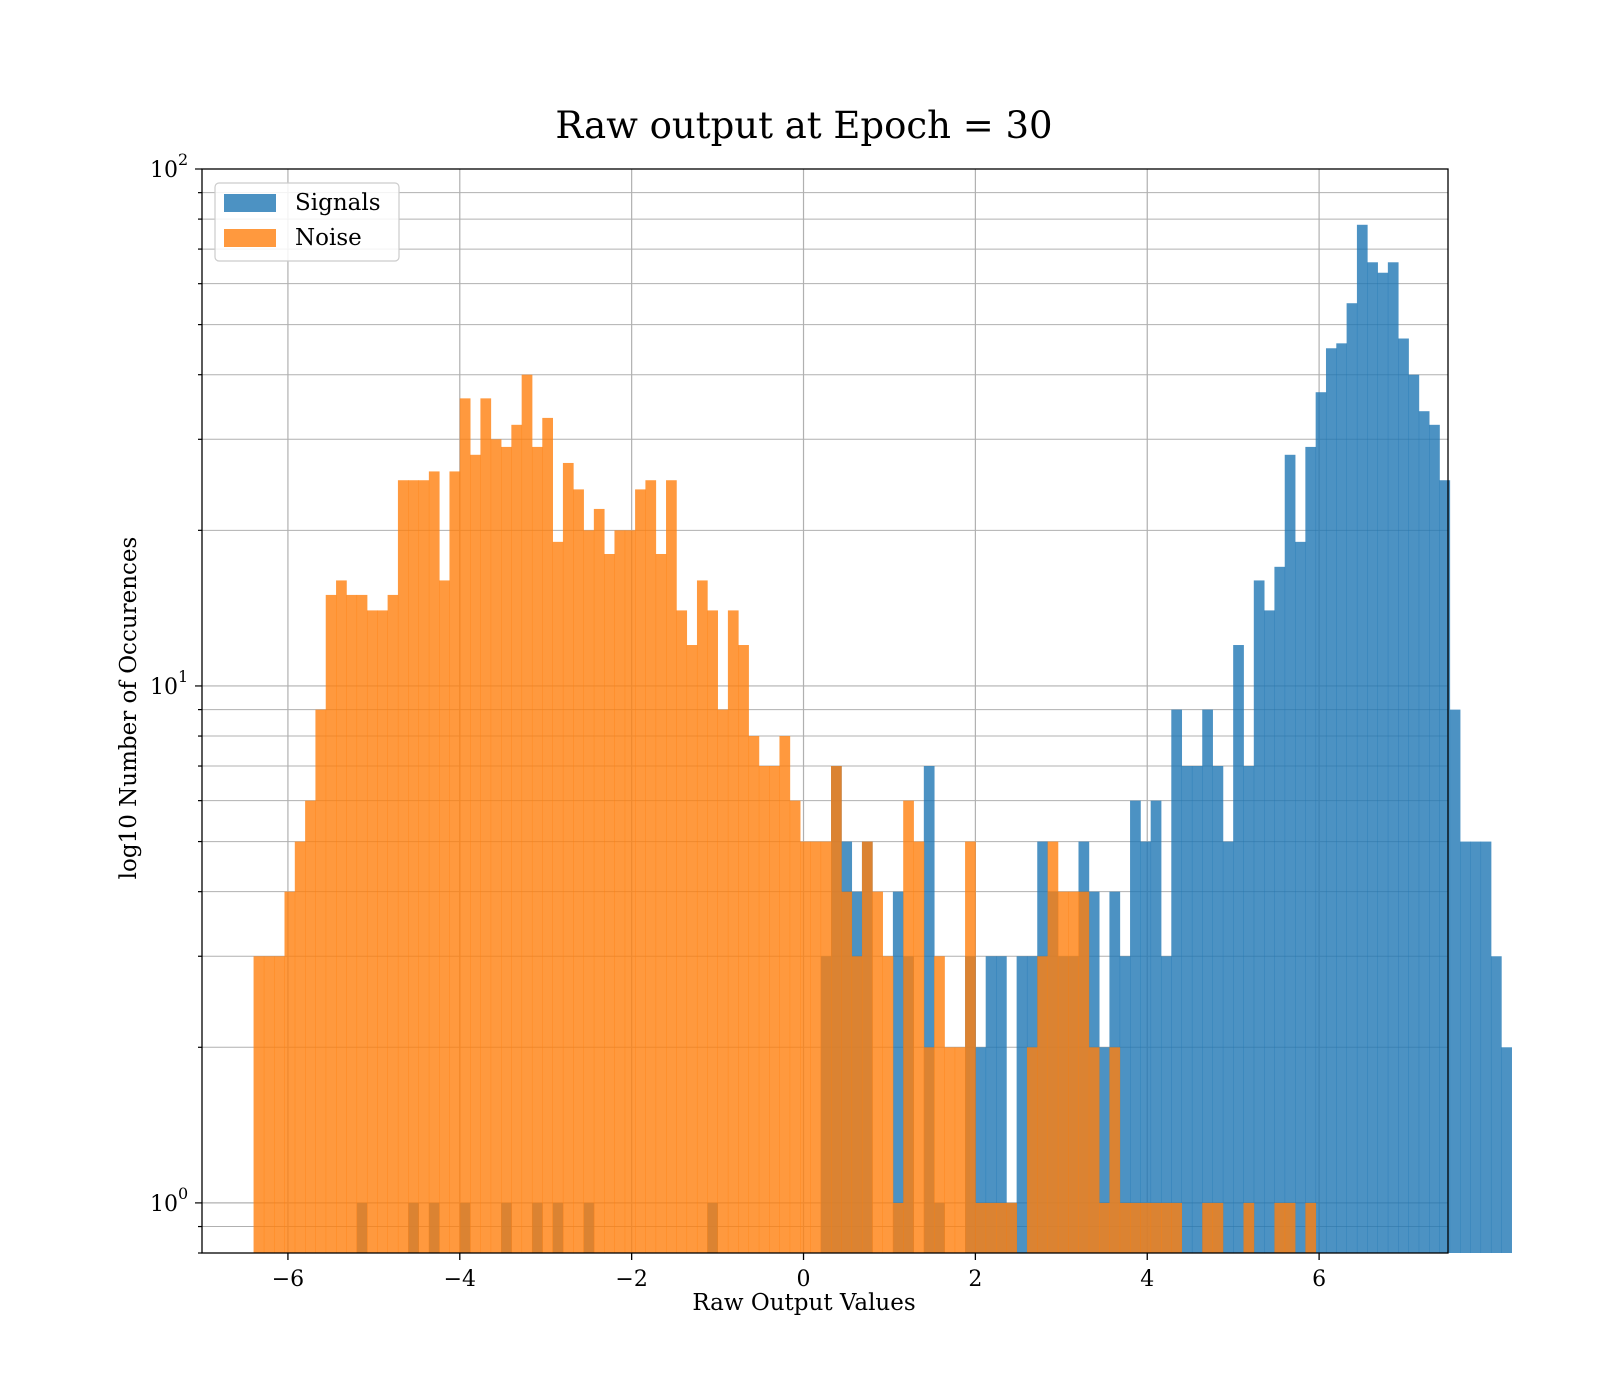 This screenshot has height=1400, width=1600. I want to click on y-tick-label: 10, so click(164, 1204).